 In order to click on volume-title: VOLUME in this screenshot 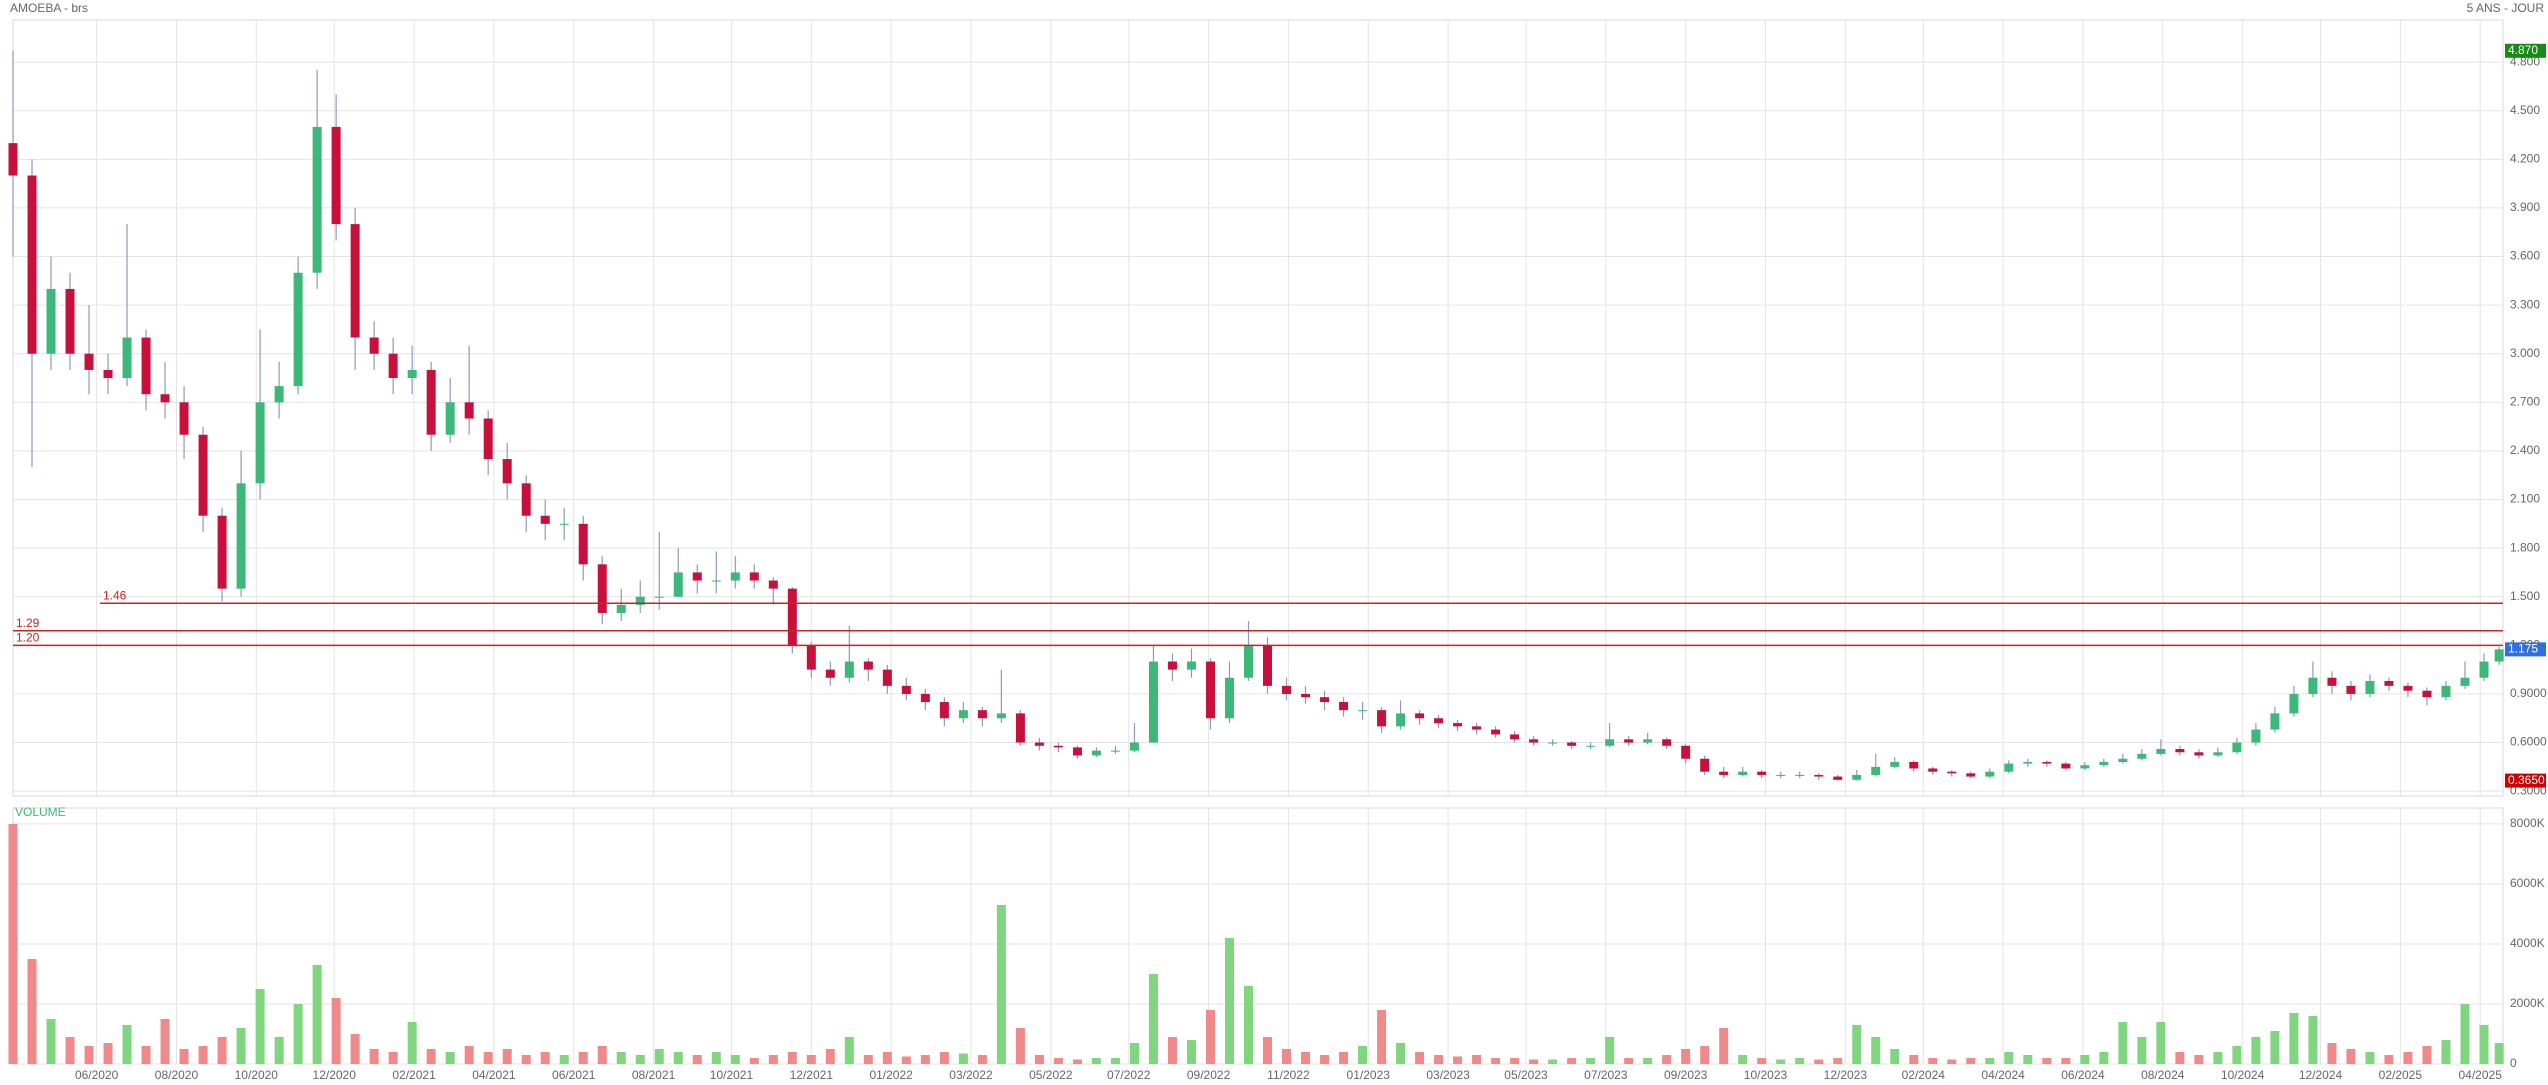, I will do `click(40, 812)`.